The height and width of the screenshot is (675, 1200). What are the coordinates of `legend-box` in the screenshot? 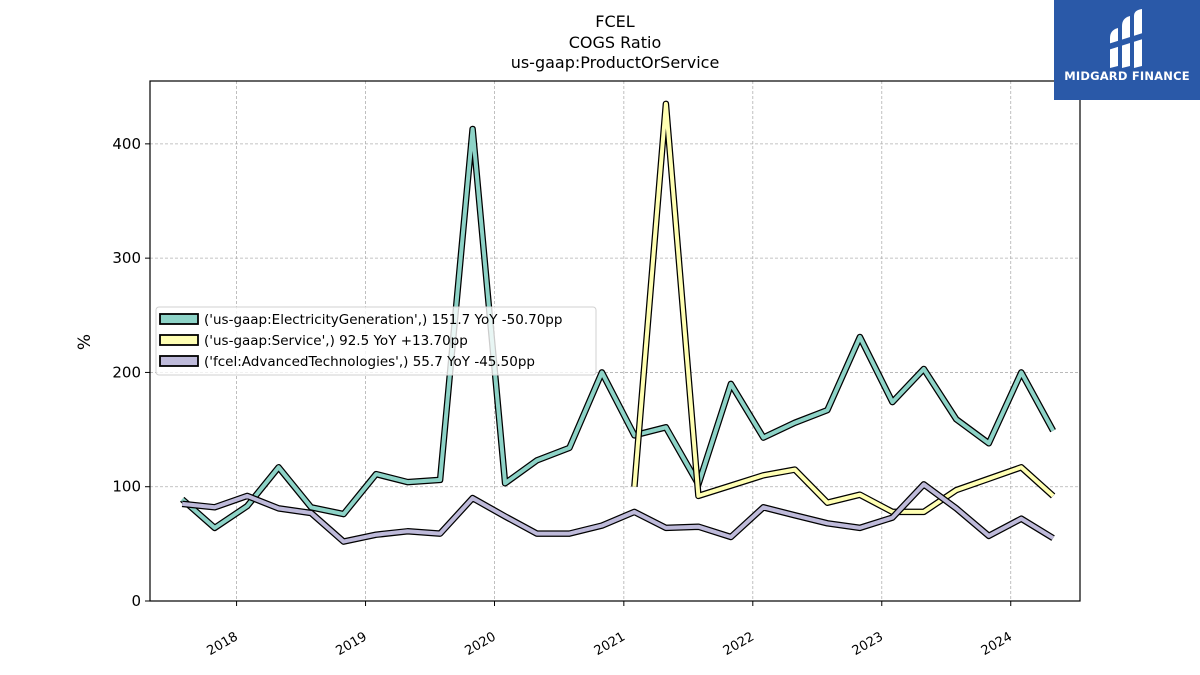 It's located at (376, 341).